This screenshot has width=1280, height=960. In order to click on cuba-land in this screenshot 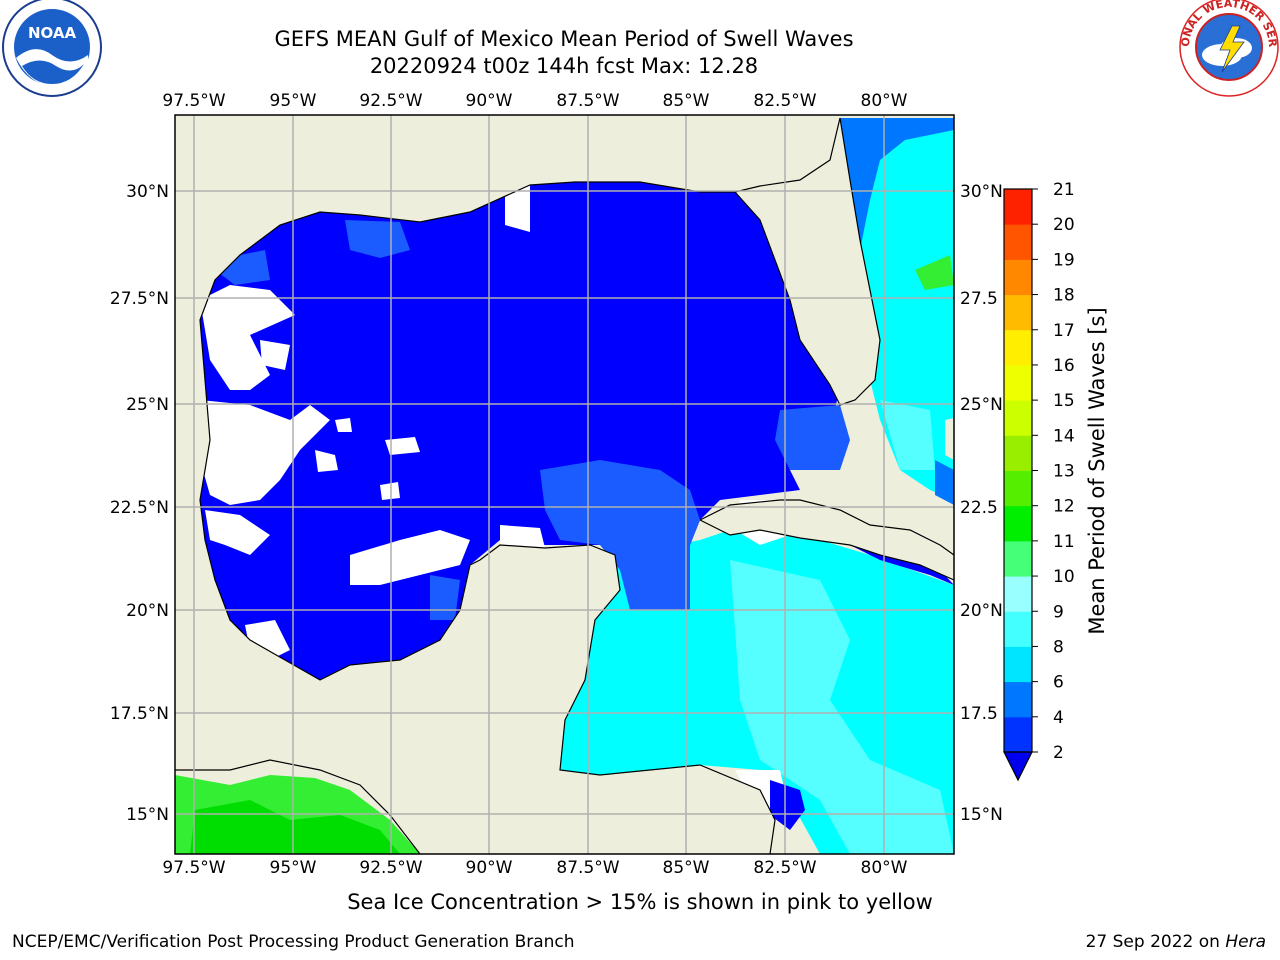, I will do `click(827, 540)`.